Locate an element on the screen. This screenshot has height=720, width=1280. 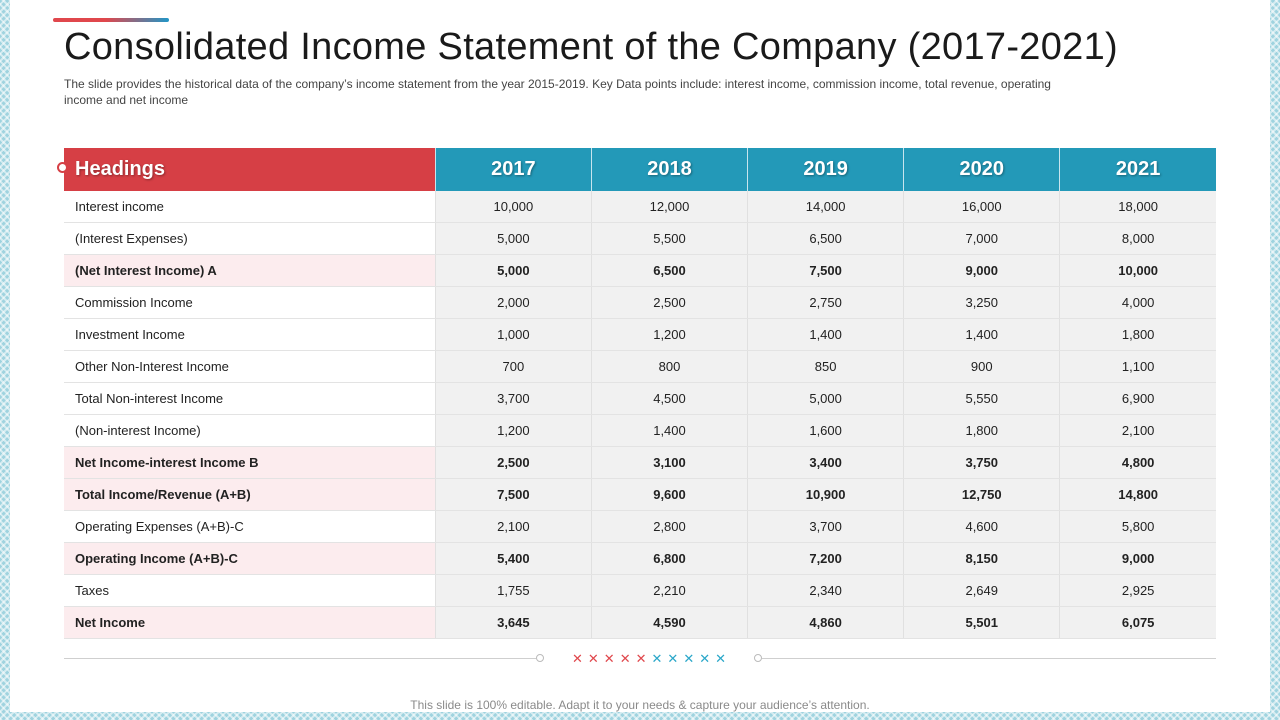
row-label: Investment Income is located at coordinates (250, 334).